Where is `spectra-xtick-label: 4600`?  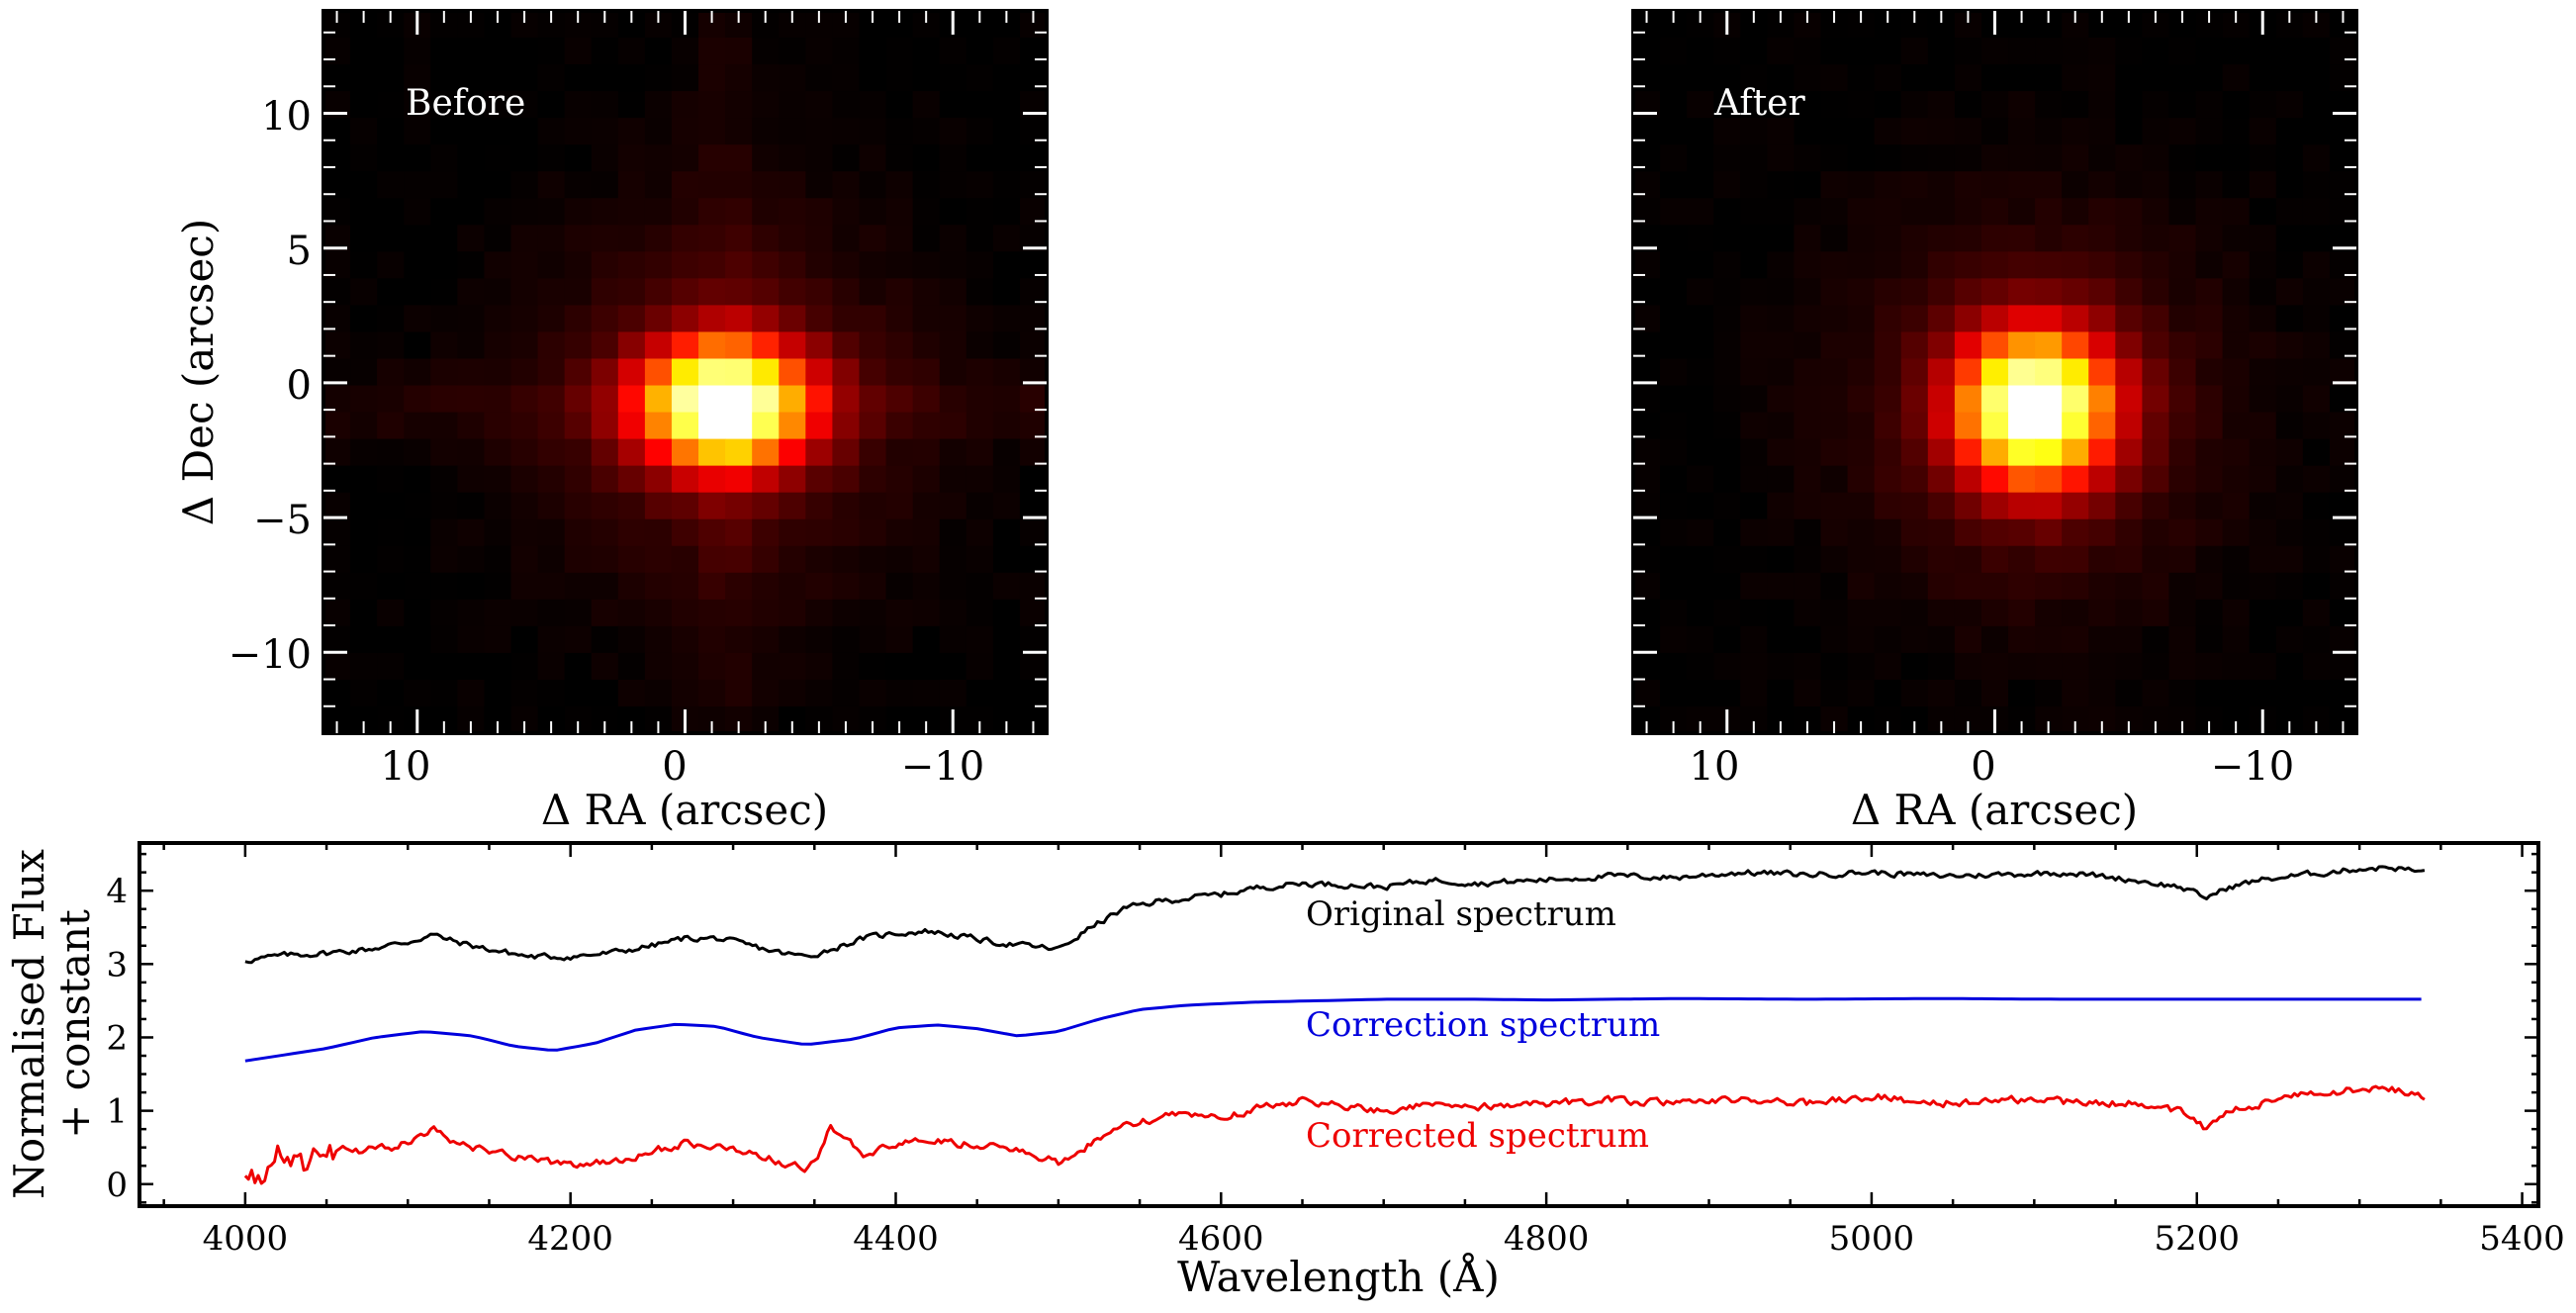
spectra-xtick-label: 4600 is located at coordinates (1221, 1239).